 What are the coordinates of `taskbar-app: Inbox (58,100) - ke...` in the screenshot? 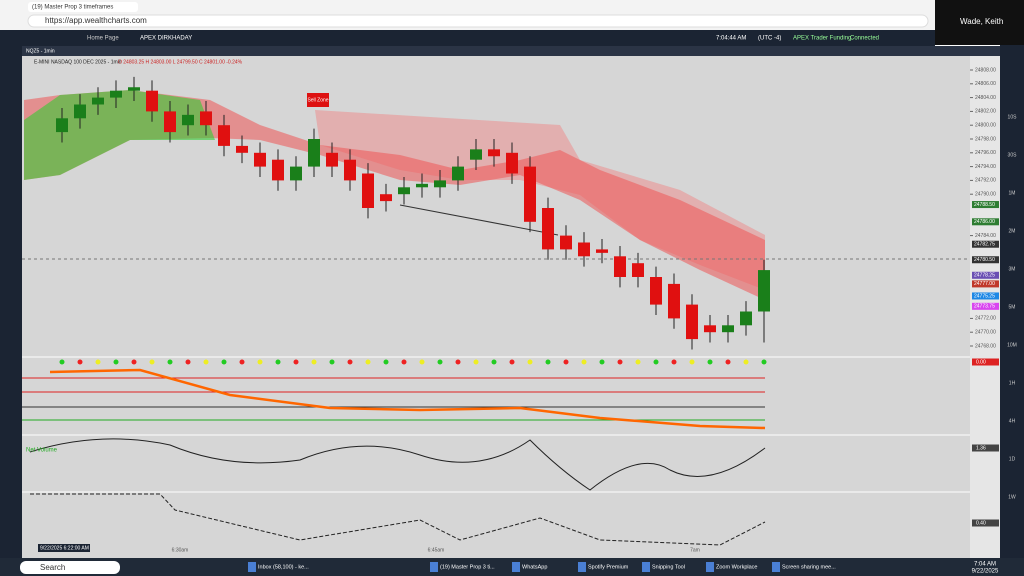 It's located at (283, 567).